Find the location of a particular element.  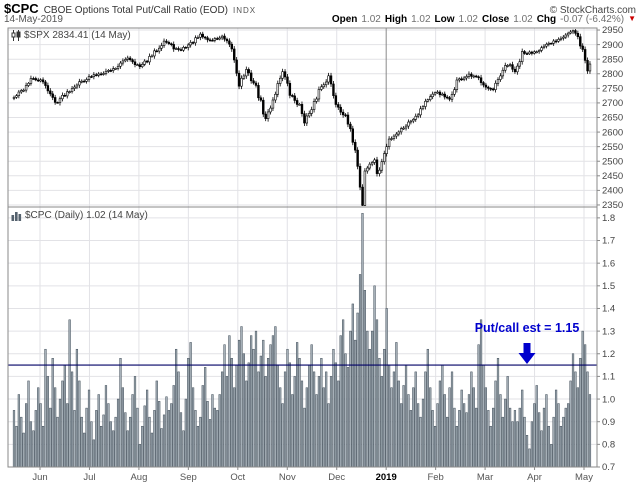

spx-panel-label: $SPX 2834.41 (14 May) is located at coordinates (71, 35).